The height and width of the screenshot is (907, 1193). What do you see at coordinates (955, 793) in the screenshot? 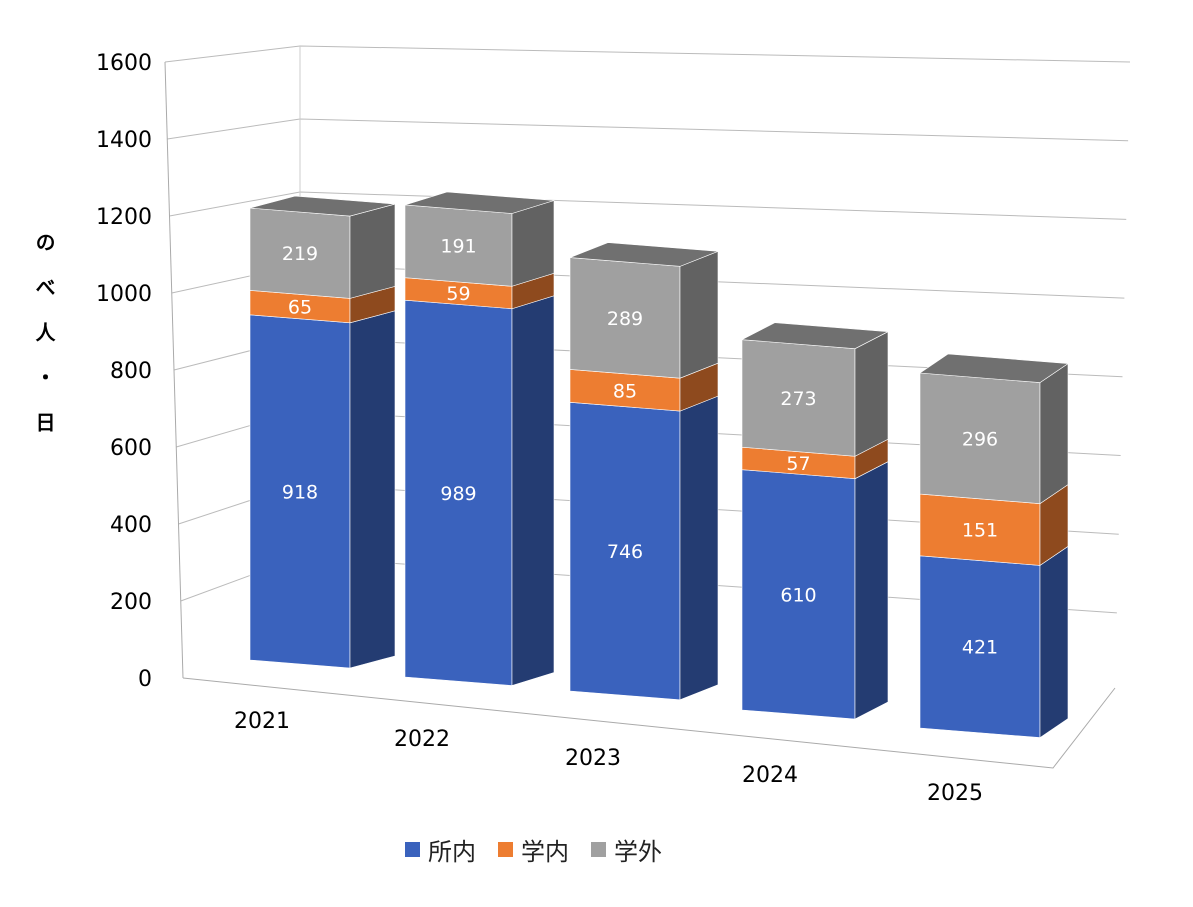
I see `x-tick-label: 2025` at bounding box center [955, 793].